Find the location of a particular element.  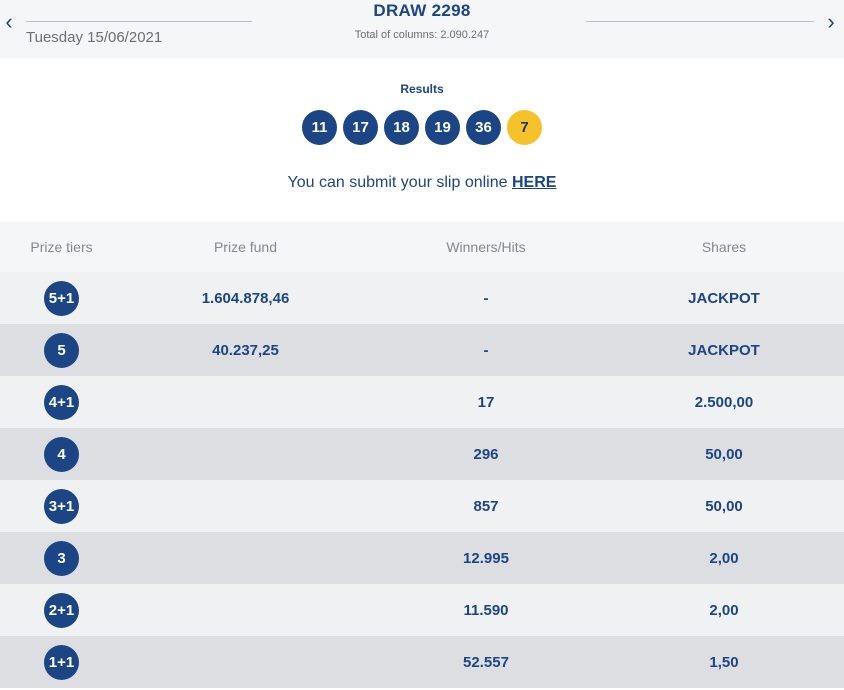

draw-date: Tuesday 15/06/2021 is located at coordinates (94, 37).